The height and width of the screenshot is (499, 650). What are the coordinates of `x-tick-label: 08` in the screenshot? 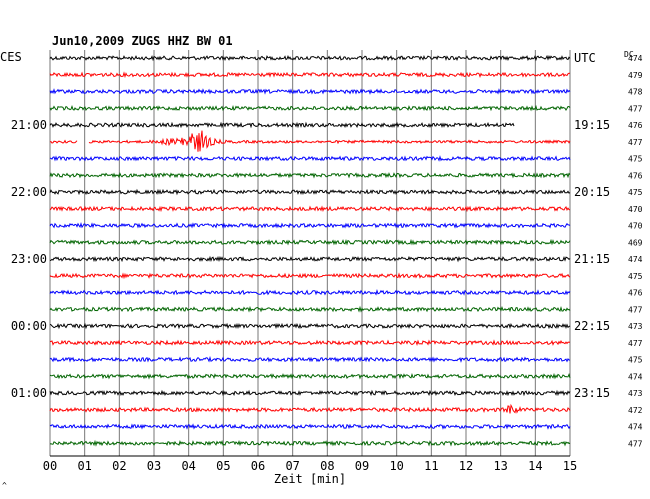 It's located at (327, 466).